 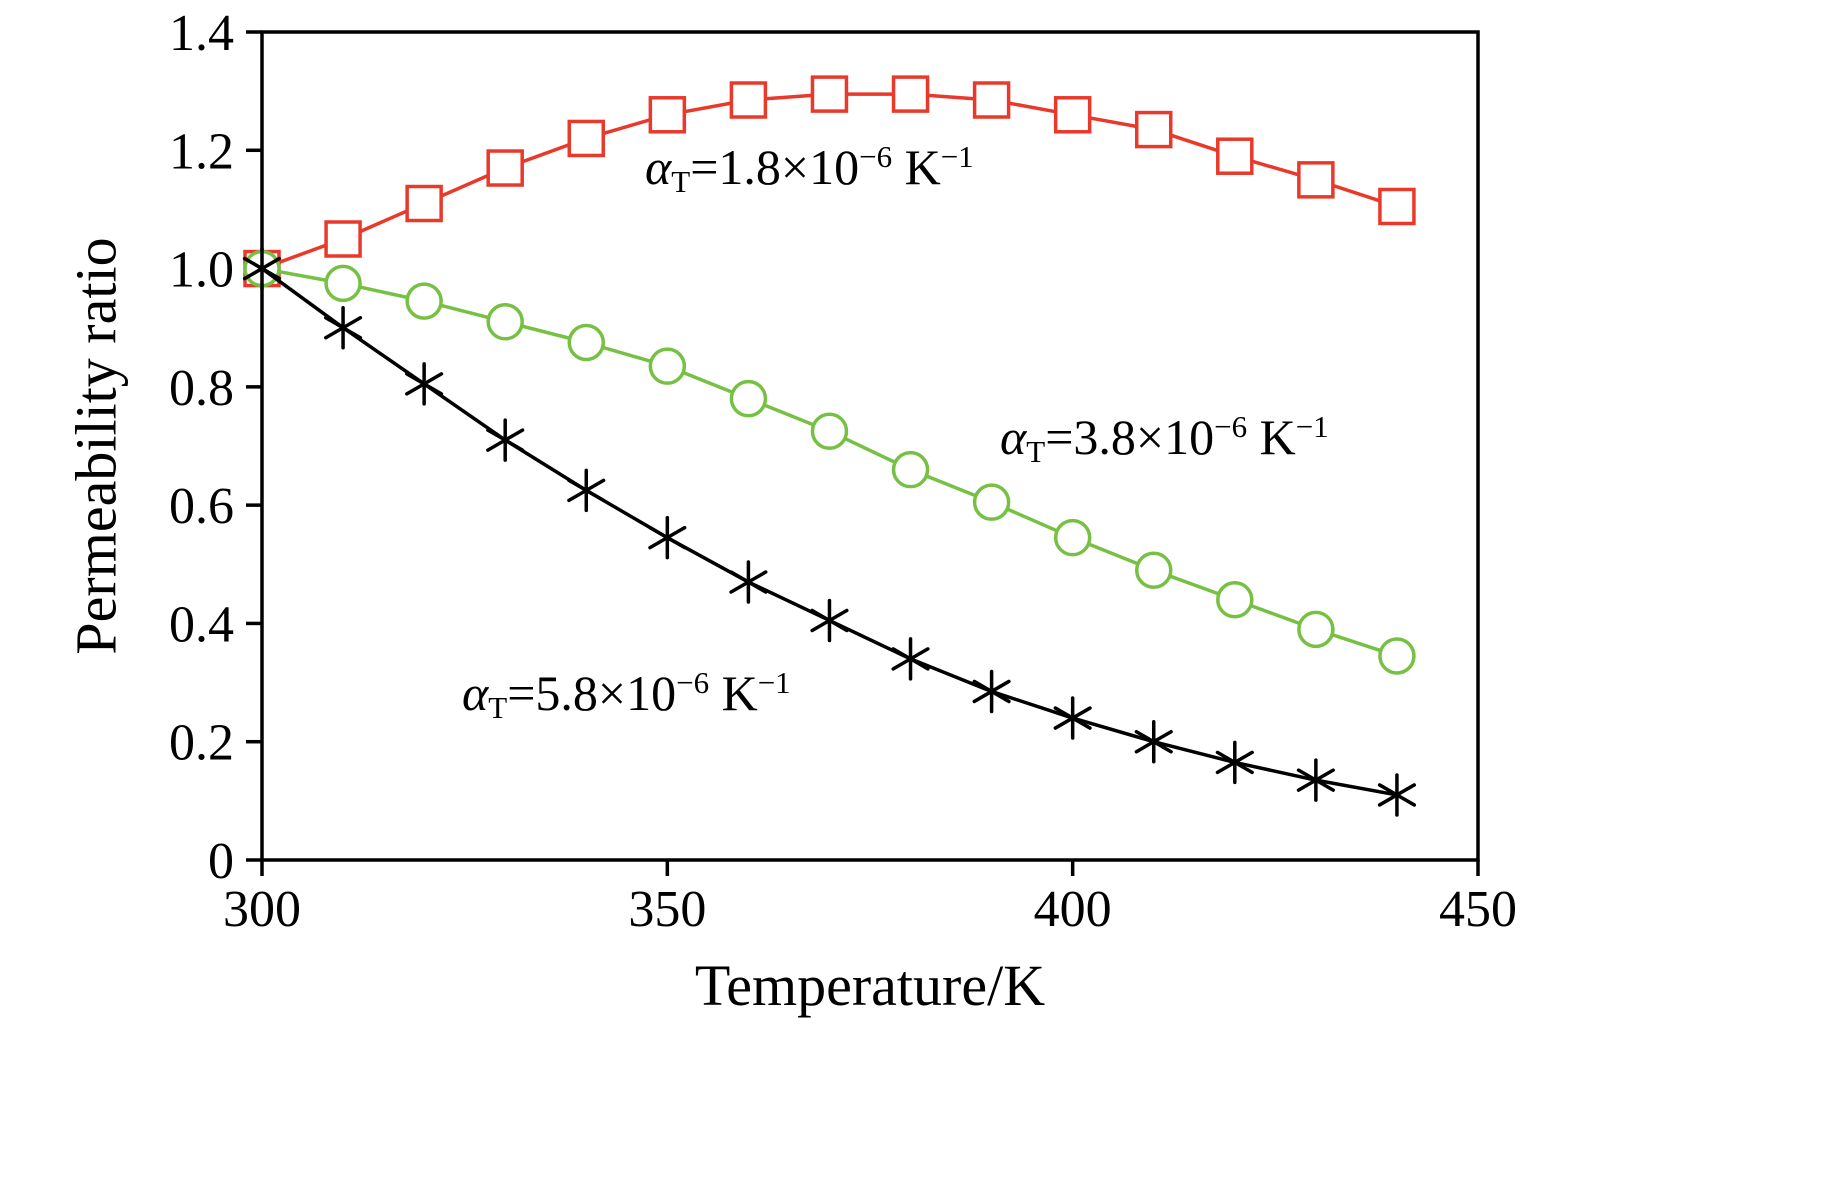 I want to click on y-tick-label: 0.8, so click(x=201, y=388).